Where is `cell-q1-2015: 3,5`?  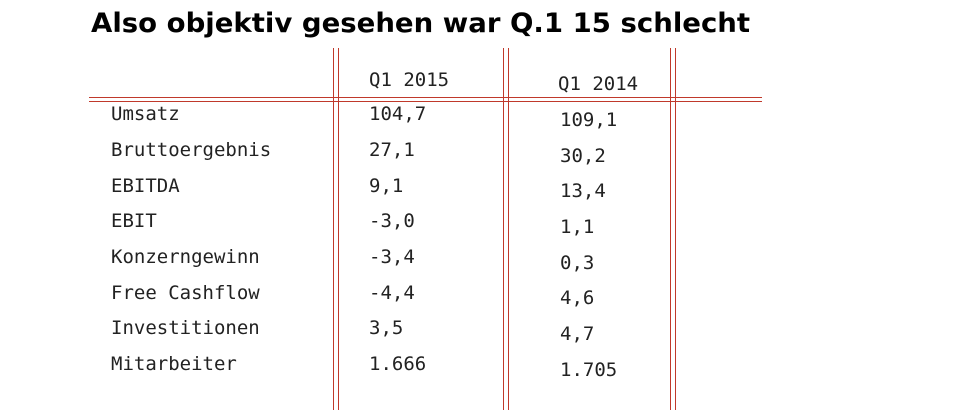 cell-q1-2015: 3,5 is located at coordinates (386, 328).